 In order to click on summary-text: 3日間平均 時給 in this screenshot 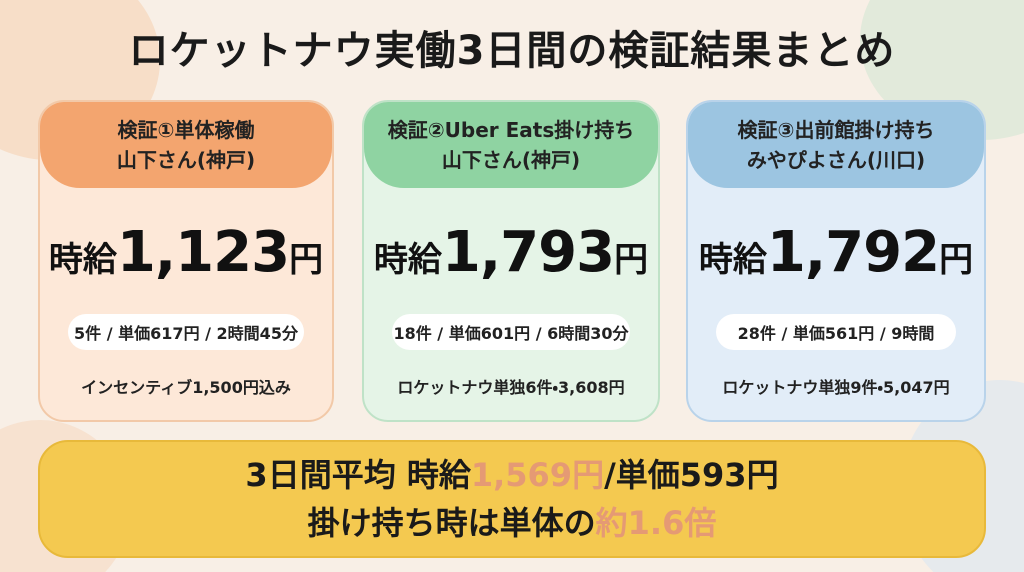, I will do `click(358, 475)`.